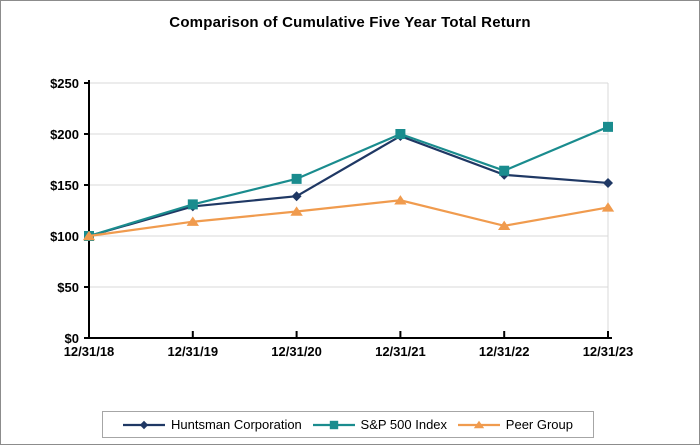 This screenshot has width=700, height=445. What do you see at coordinates (72, 338) in the screenshot?
I see `y-axis-tick-label: $0` at bounding box center [72, 338].